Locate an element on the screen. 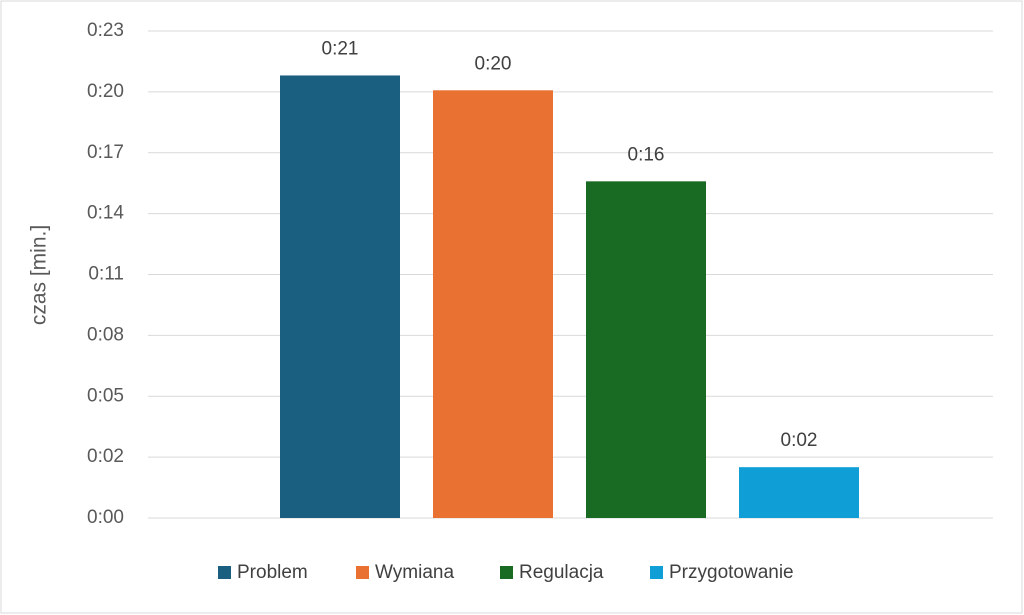 This screenshot has width=1024, height=615. legend-label: Problem is located at coordinates (272, 572).